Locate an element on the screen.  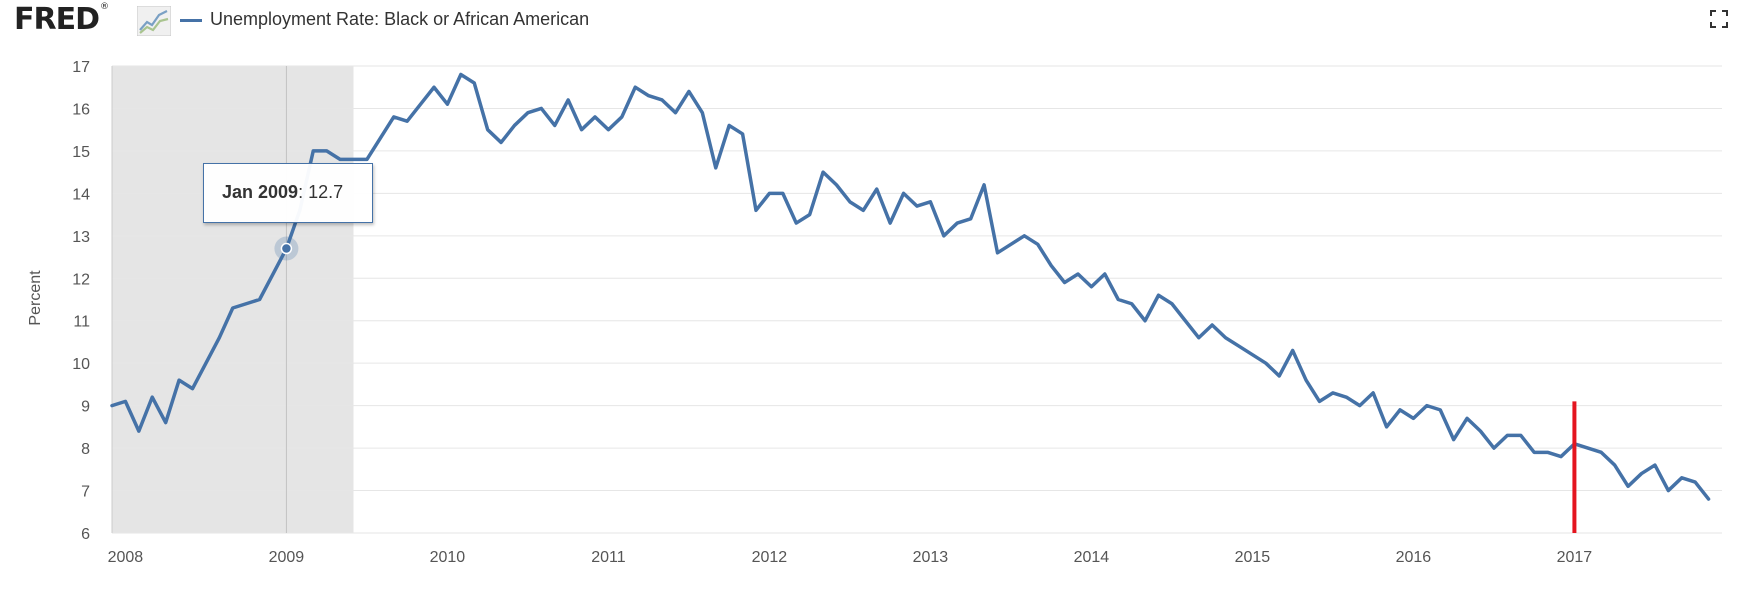
y-tick-12: 12 is located at coordinates (81, 279).